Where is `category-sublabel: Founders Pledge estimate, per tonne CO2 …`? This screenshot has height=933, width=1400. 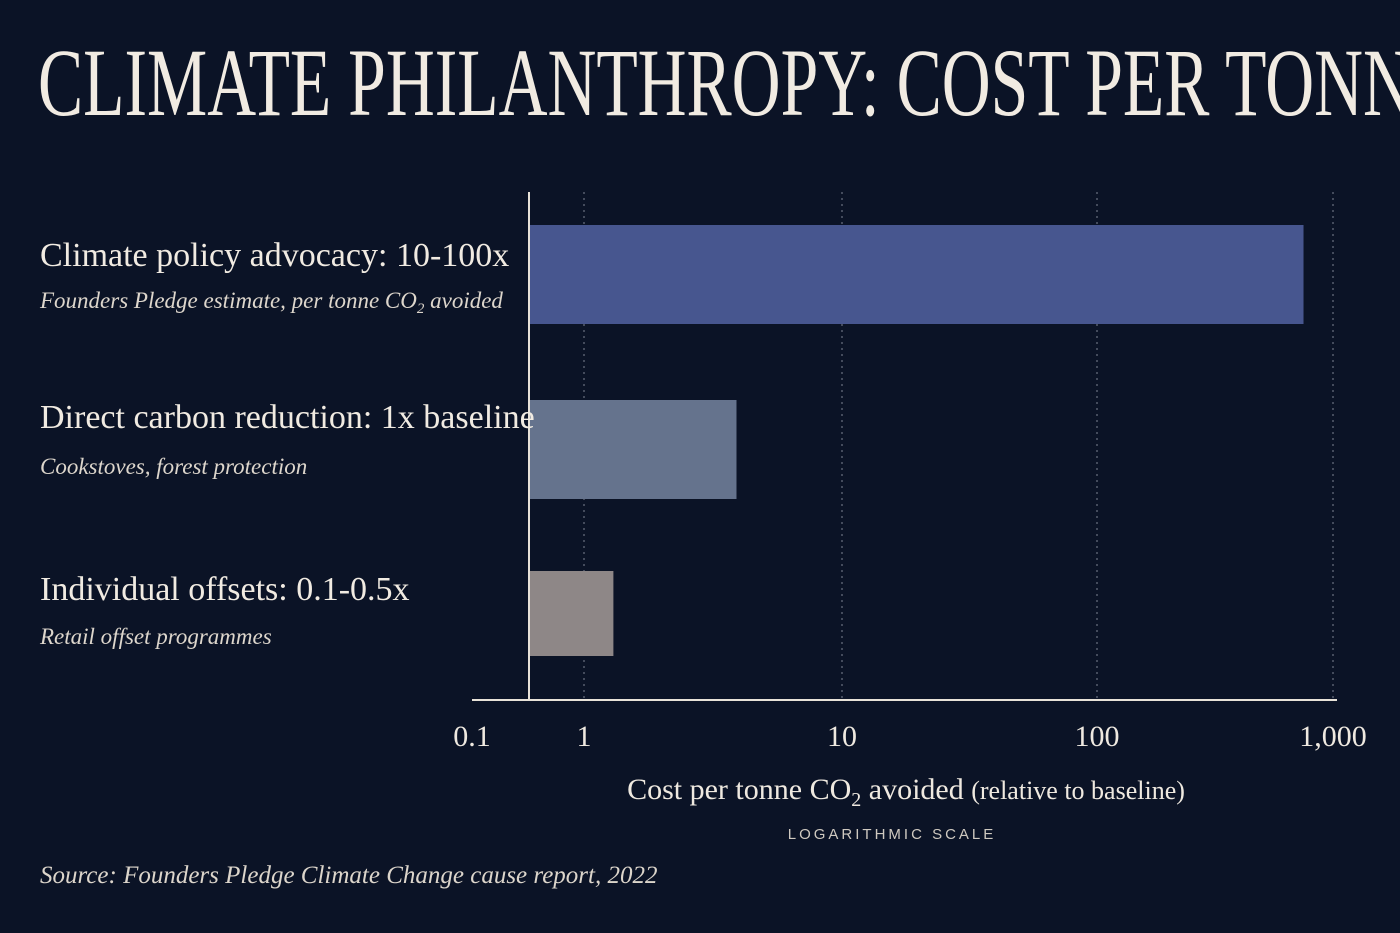 category-sublabel: Founders Pledge estimate, per tonne CO2 … is located at coordinates (271, 302).